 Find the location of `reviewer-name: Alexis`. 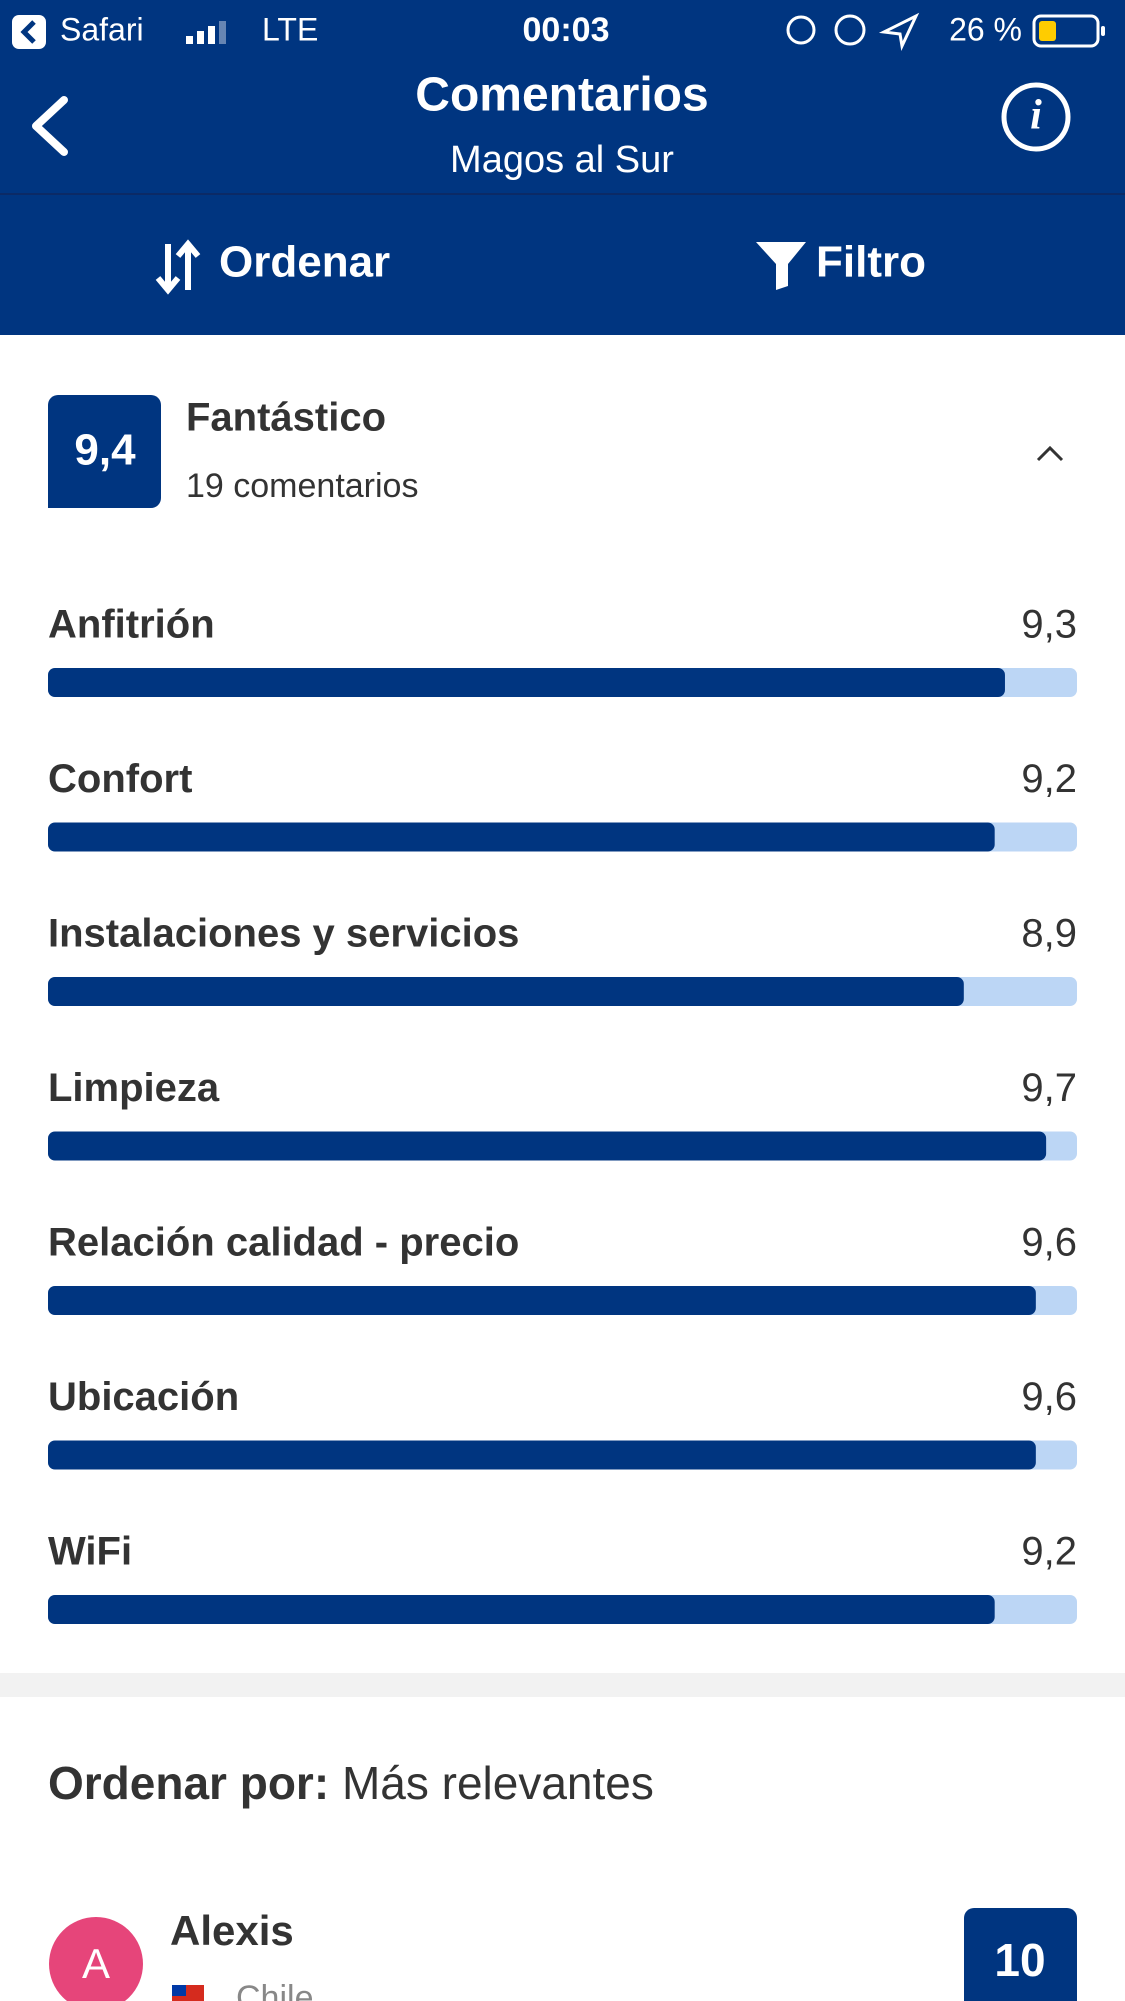

reviewer-name: Alexis is located at coordinates (232, 1930).